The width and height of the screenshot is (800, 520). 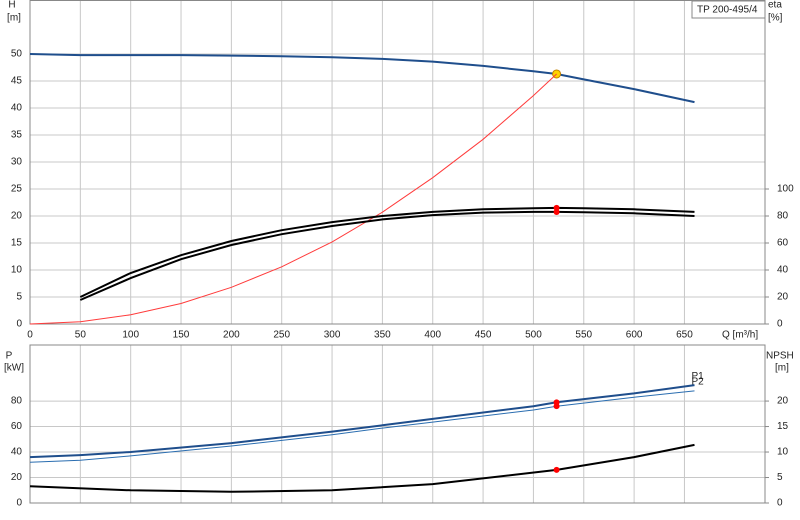 What do you see at coordinates (130, 335) in the screenshot?
I see `x-tick-label: 100` at bounding box center [130, 335].